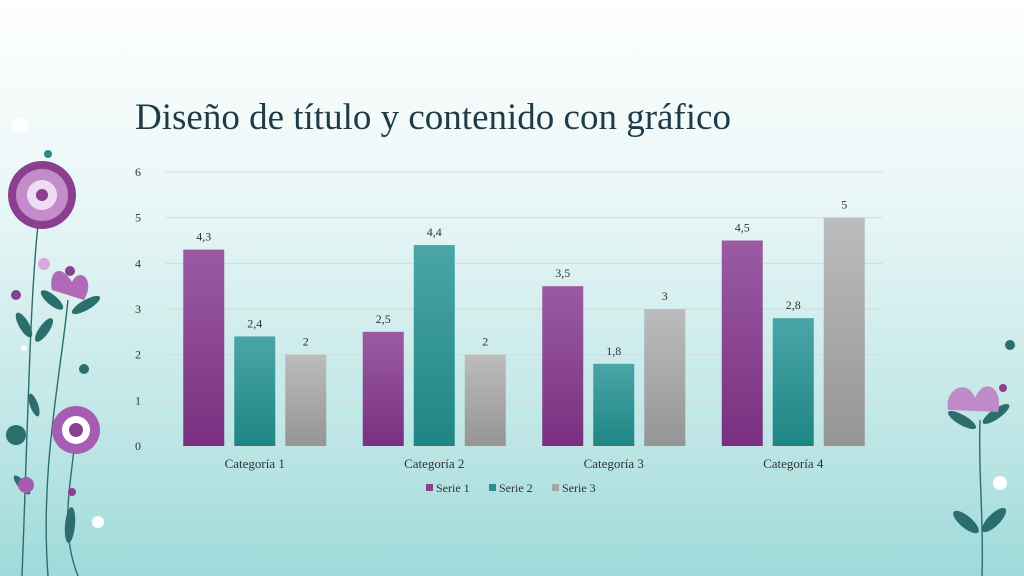  I want to click on flower-decoration-left, so click(55, 346).